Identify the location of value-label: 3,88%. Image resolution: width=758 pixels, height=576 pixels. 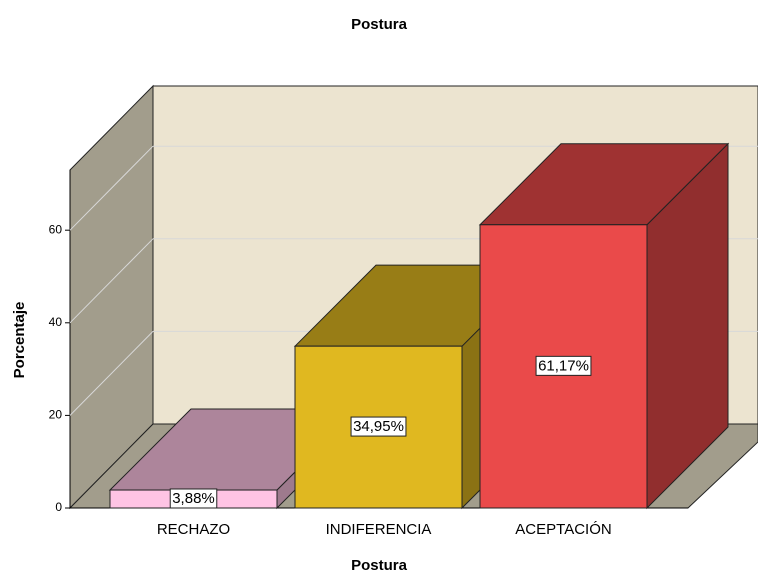
(193, 498).